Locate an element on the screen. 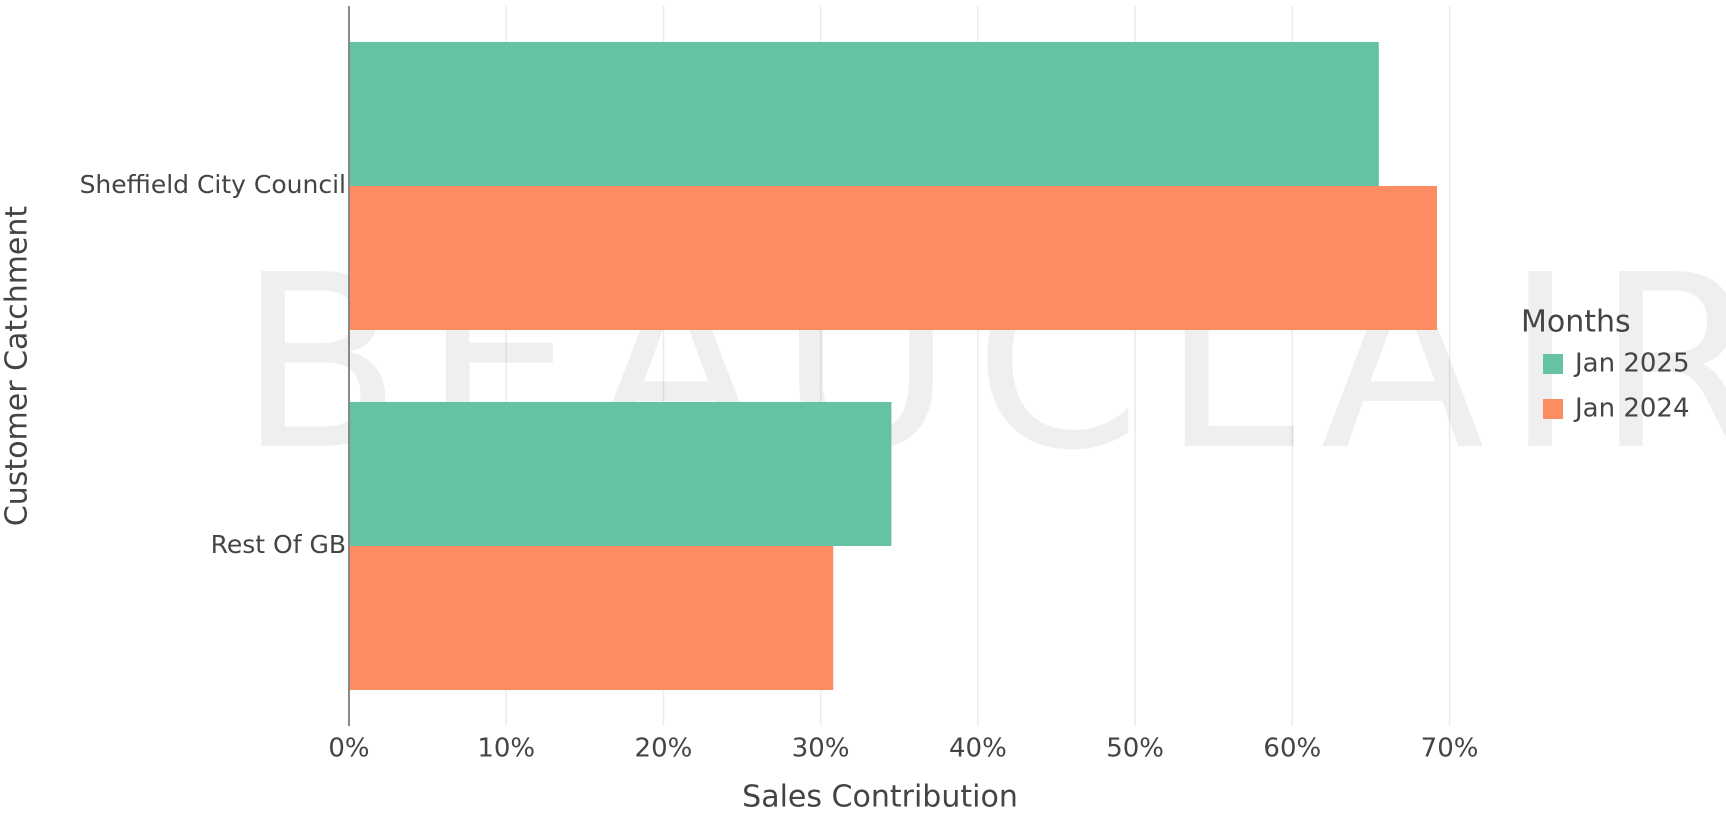 This screenshot has height=813, width=1726. x-tick-label: 30% is located at coordinates (821, 749).